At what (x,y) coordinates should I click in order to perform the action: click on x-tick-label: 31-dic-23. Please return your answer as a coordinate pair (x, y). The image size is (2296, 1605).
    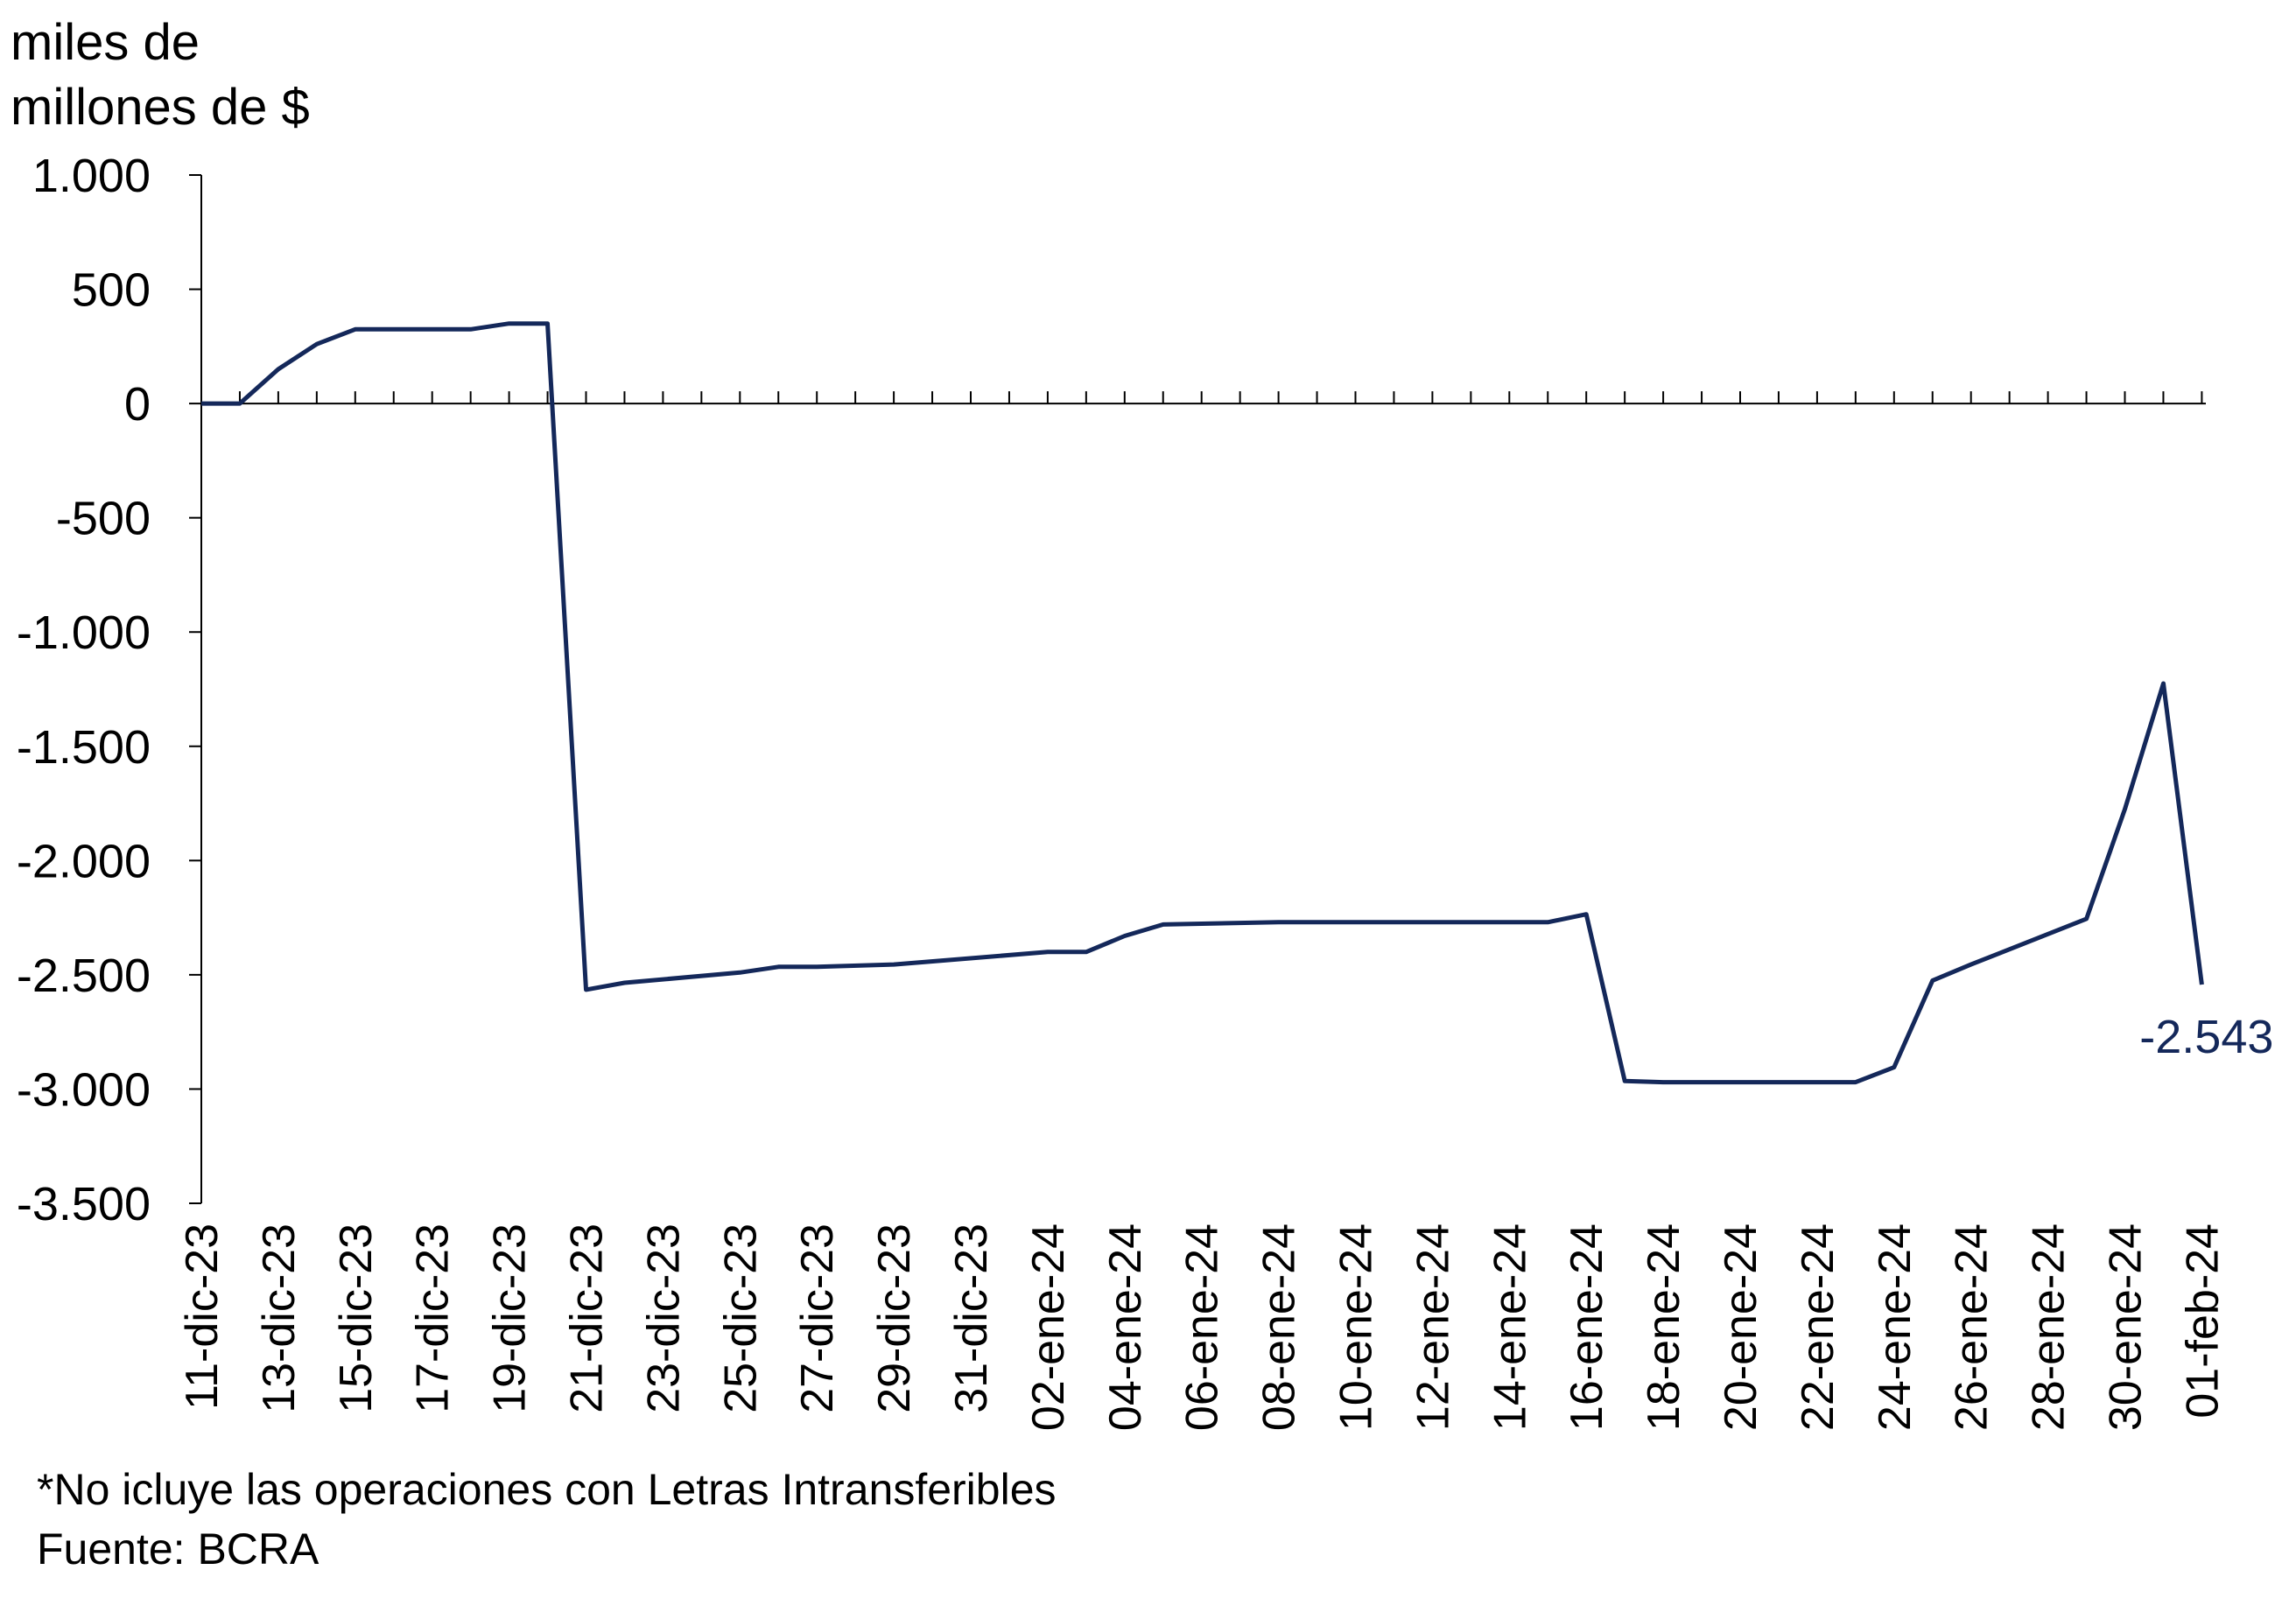
    Looking at the image, I should click on (971, 1318).